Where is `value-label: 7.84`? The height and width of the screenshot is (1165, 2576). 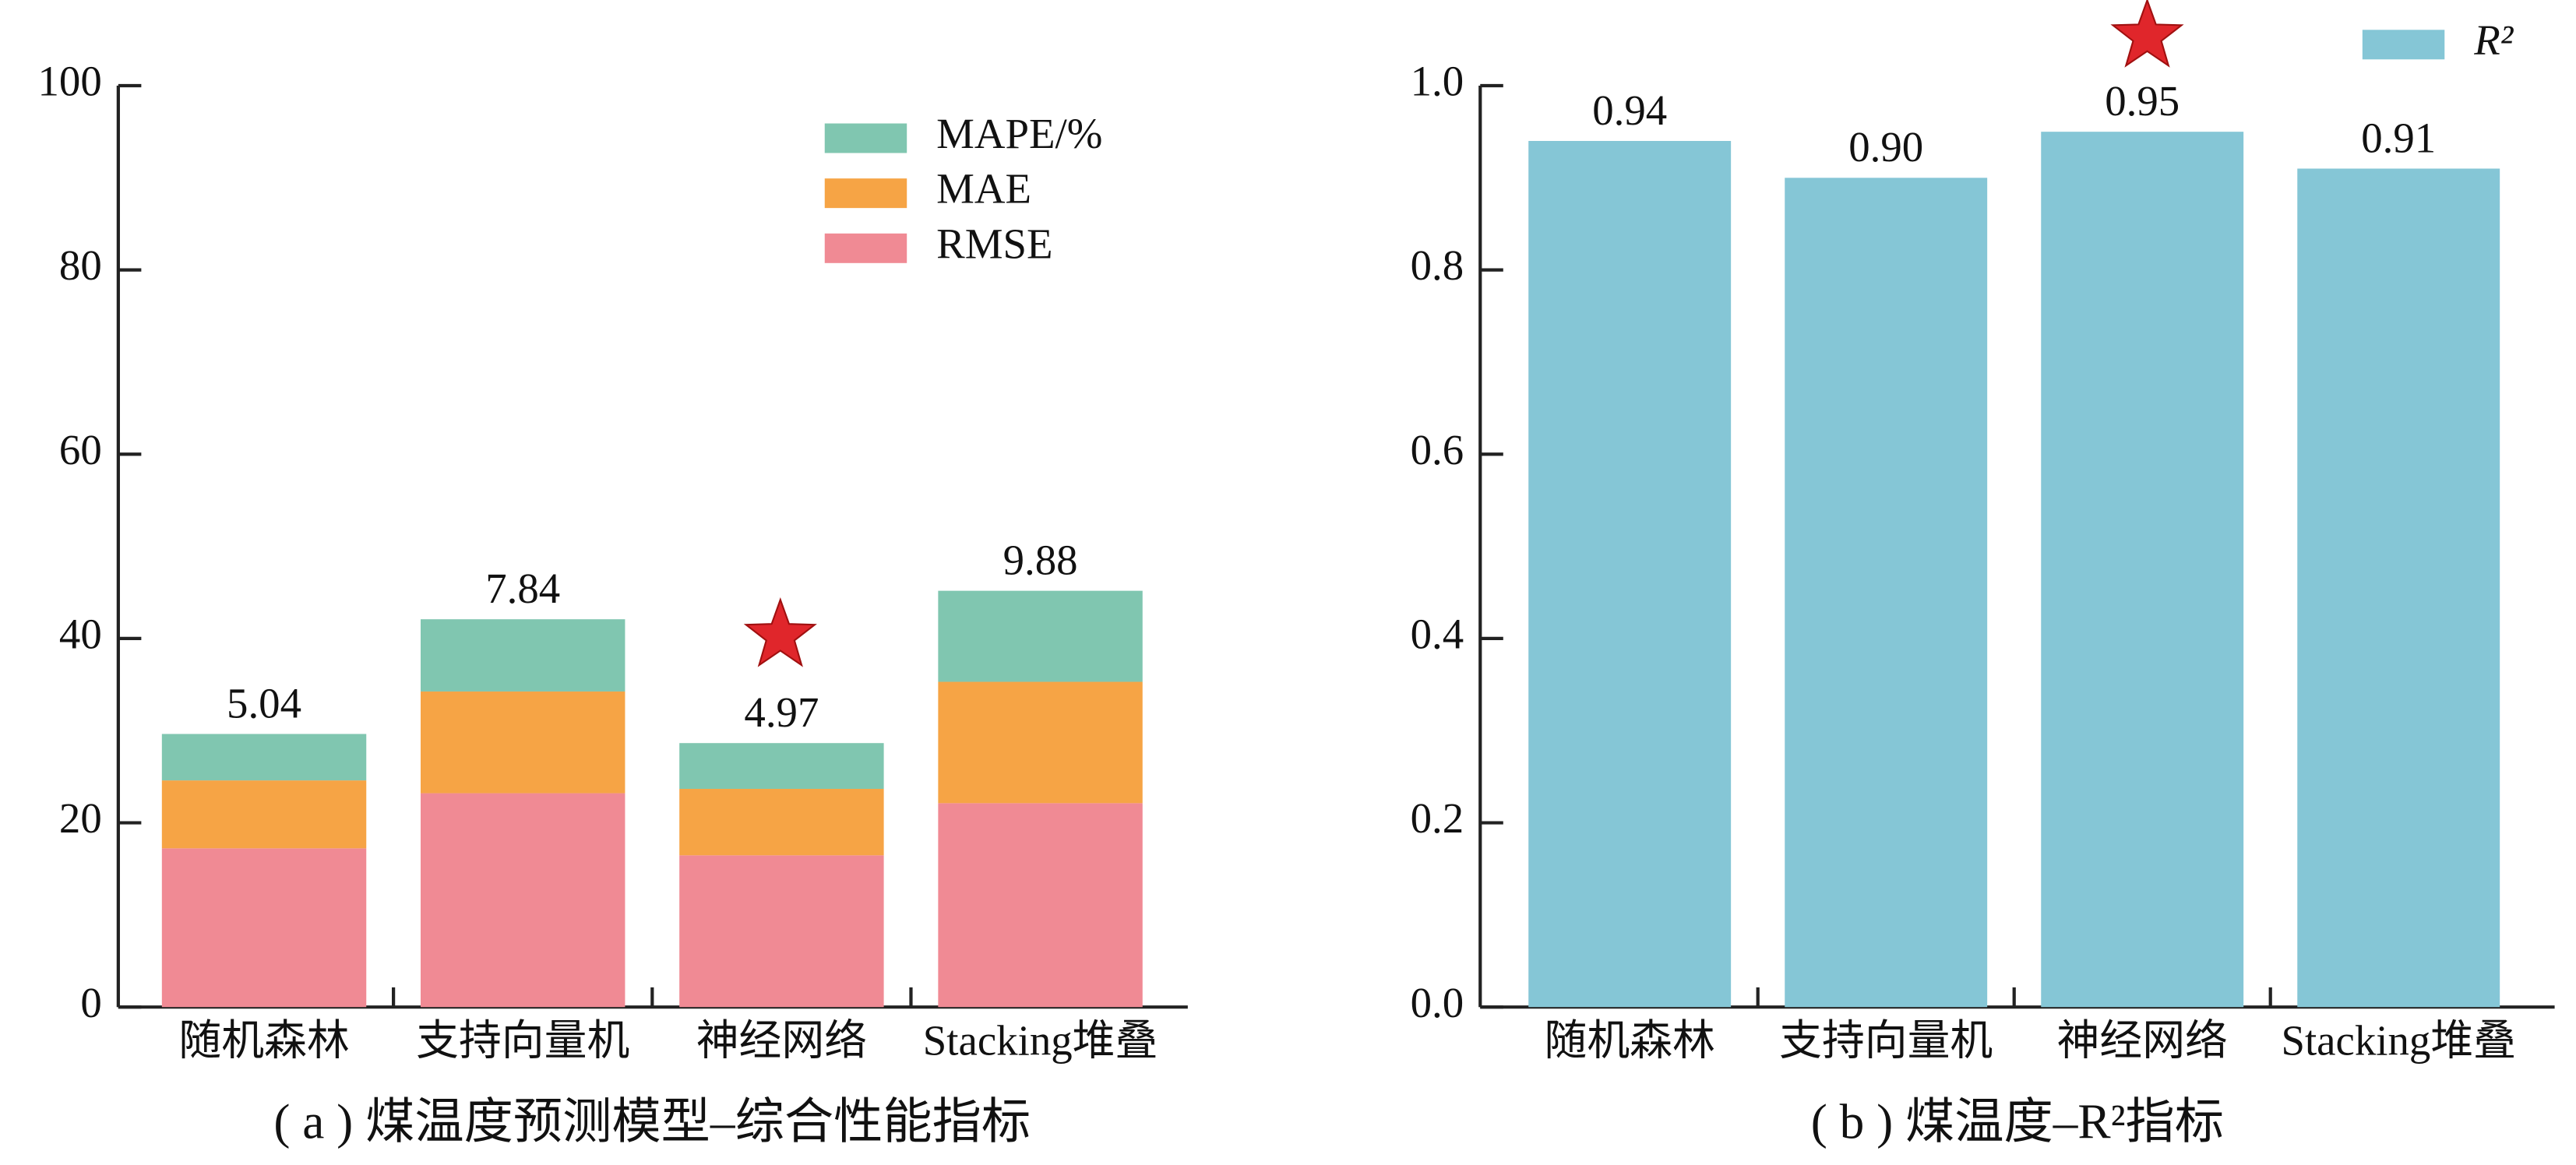
value-label: 7.84 is located at coordinates (522, 588).